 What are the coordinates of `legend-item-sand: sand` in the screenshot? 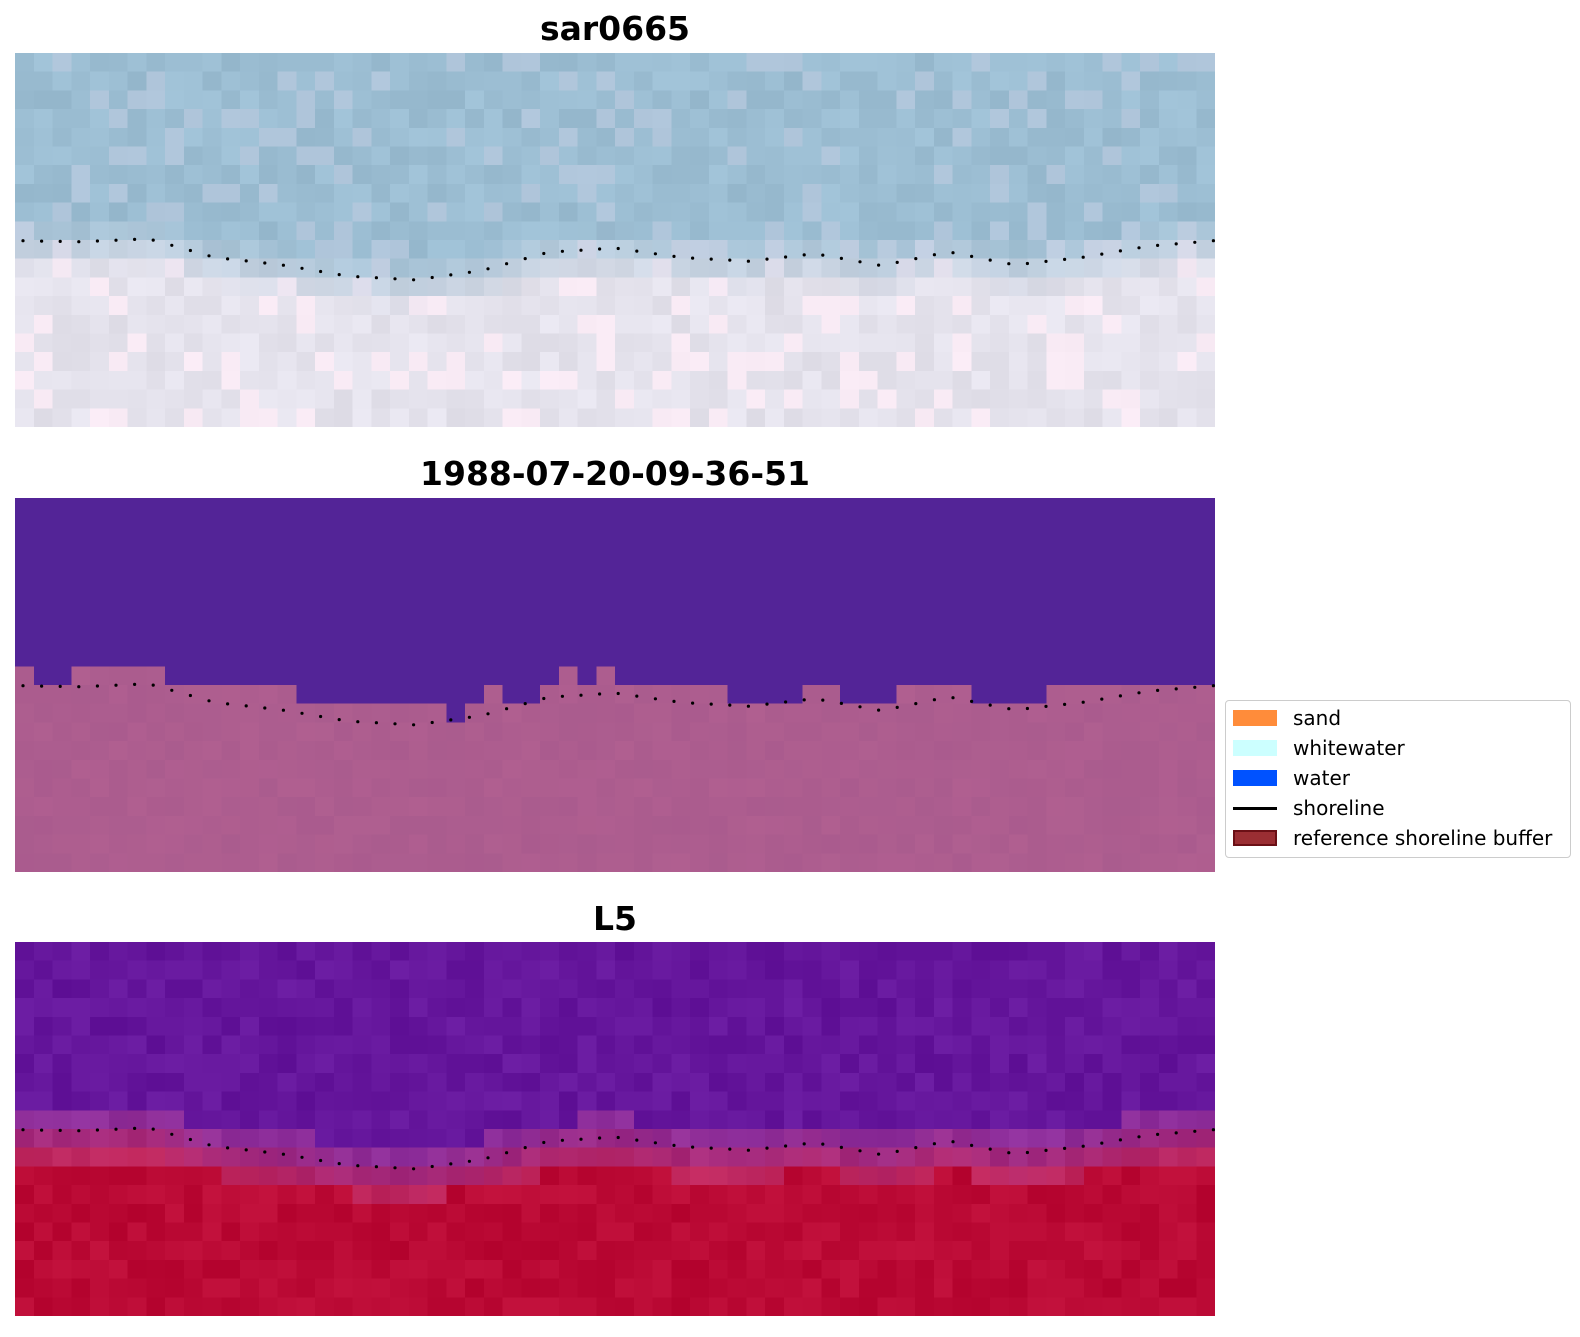 It's located at (1287, 718).